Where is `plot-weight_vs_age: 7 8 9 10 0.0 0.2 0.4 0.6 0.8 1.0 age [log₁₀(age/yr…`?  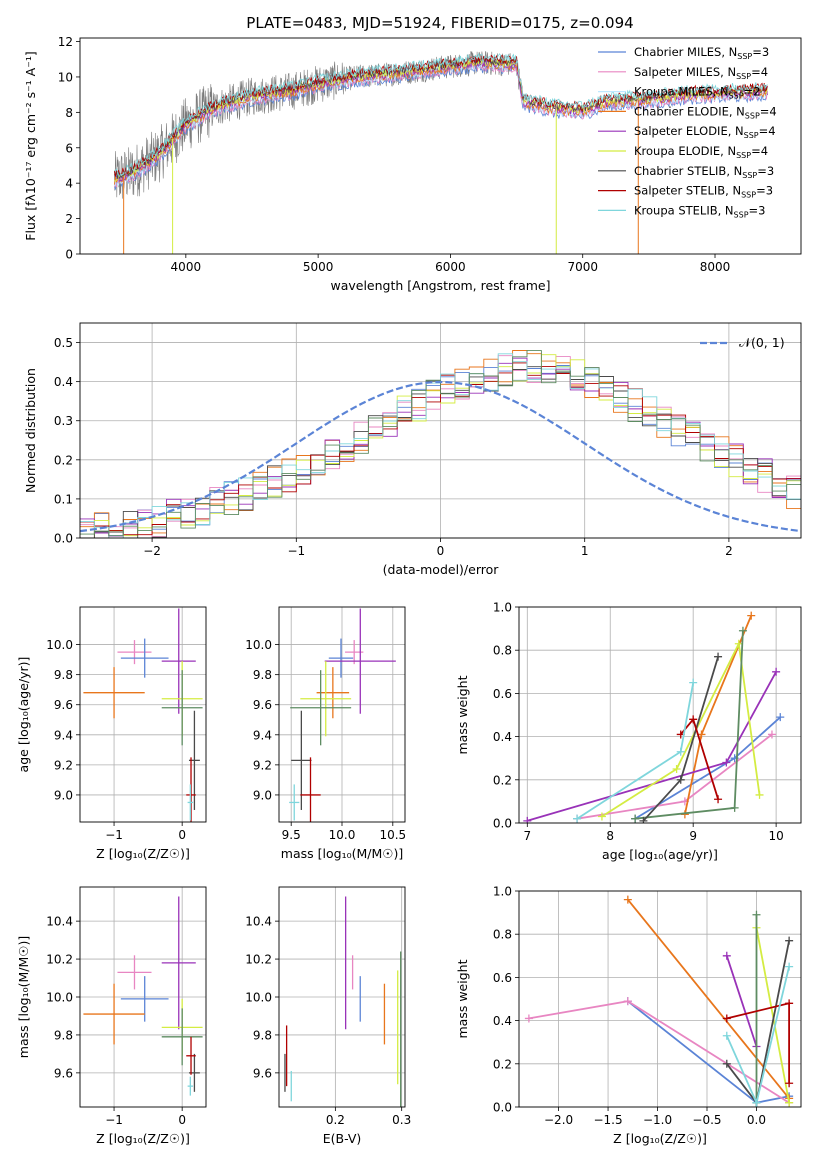
plot-weight_vs_age: 7 8 9 10 0.0 0.2 0.4 0.6 0.8 1.0 age [log₁₀(age/yr… is located at coordinates (628, 731).